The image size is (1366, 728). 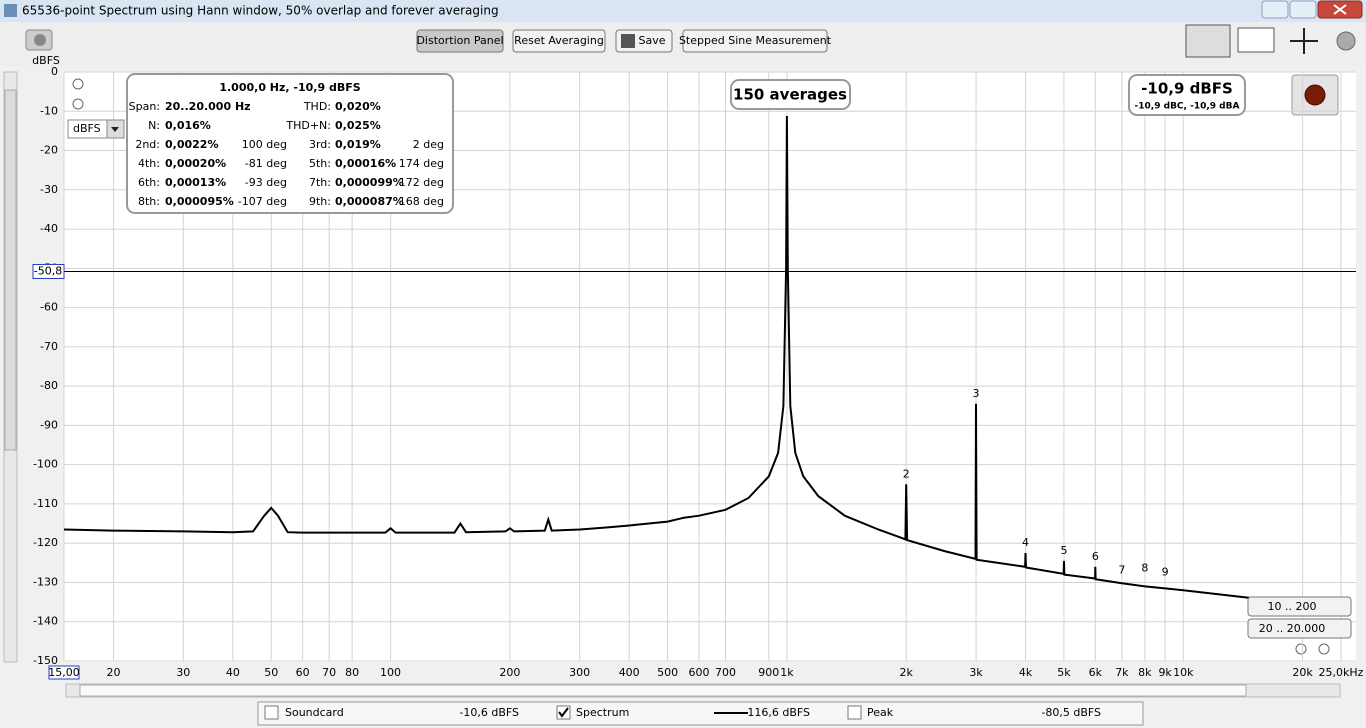 I want to click on y-tick-label: -110, so click(x=45, y=503).